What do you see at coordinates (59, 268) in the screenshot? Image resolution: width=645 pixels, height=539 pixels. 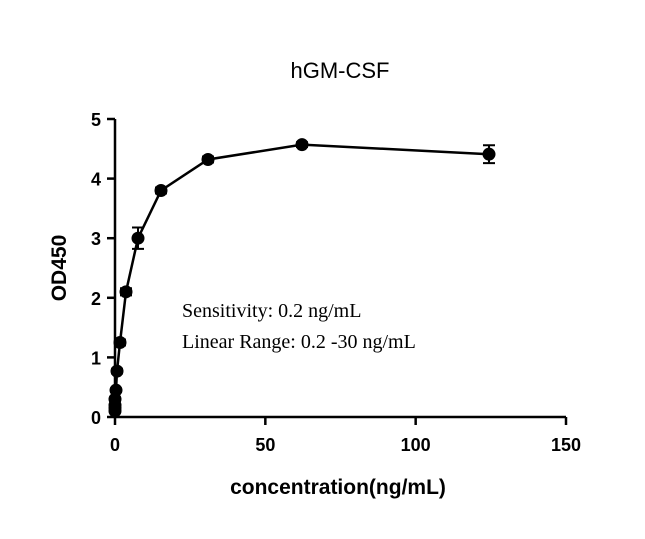 I see `y-axis-label: OD450` at bounding box center [59, 268].